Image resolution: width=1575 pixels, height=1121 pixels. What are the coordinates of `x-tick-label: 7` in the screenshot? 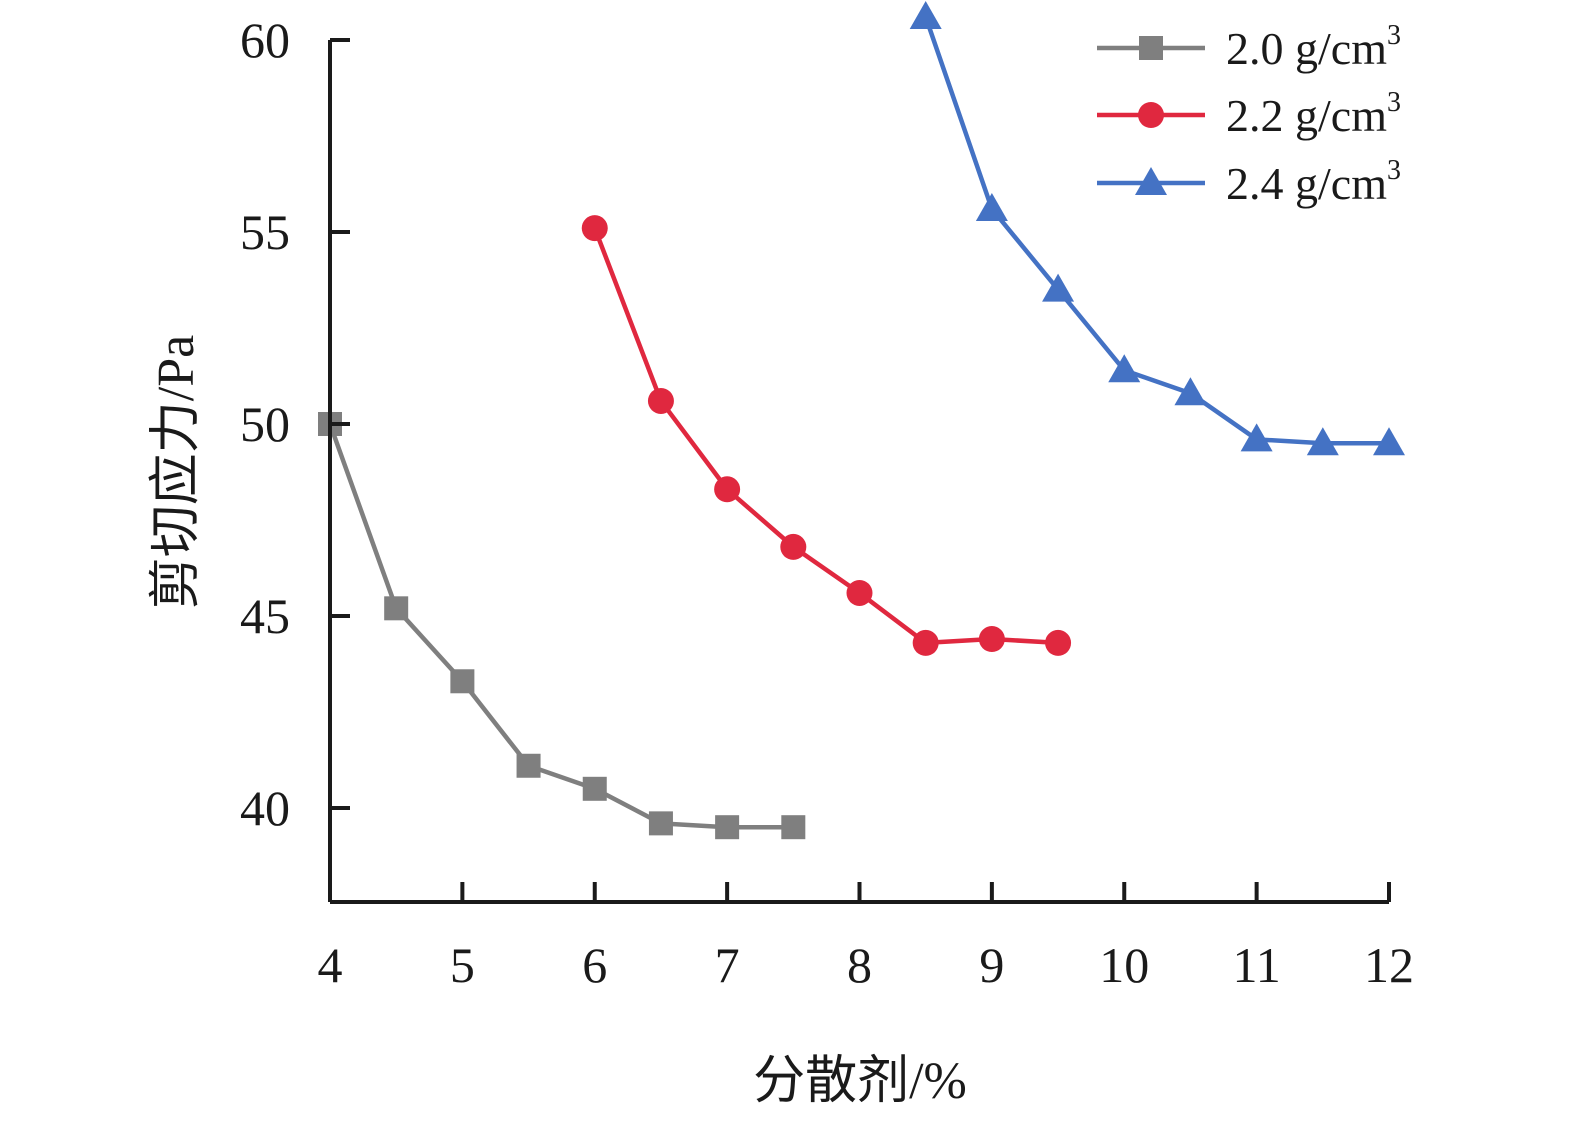 It's located at (727, 965).